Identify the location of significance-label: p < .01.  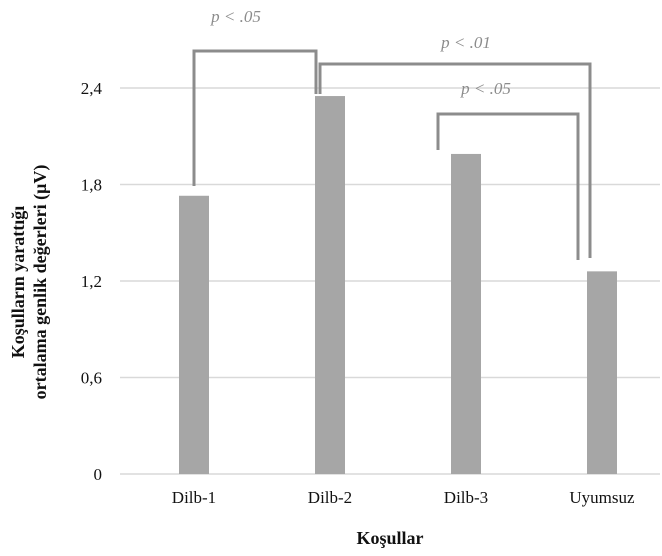
(465, 42).